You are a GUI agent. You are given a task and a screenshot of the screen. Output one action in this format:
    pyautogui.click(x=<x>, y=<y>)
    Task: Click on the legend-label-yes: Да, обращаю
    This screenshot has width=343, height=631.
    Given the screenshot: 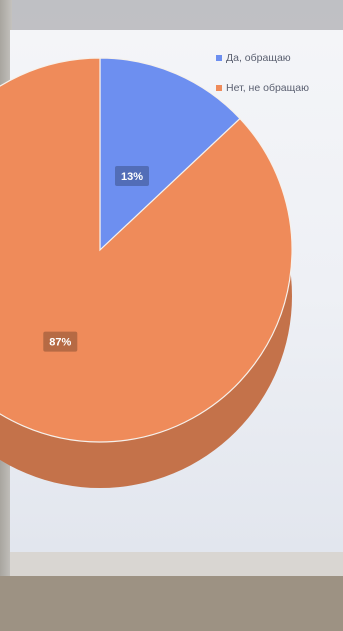 What is the action you would take?
    pyautogui.click(x=258, y=58)
    